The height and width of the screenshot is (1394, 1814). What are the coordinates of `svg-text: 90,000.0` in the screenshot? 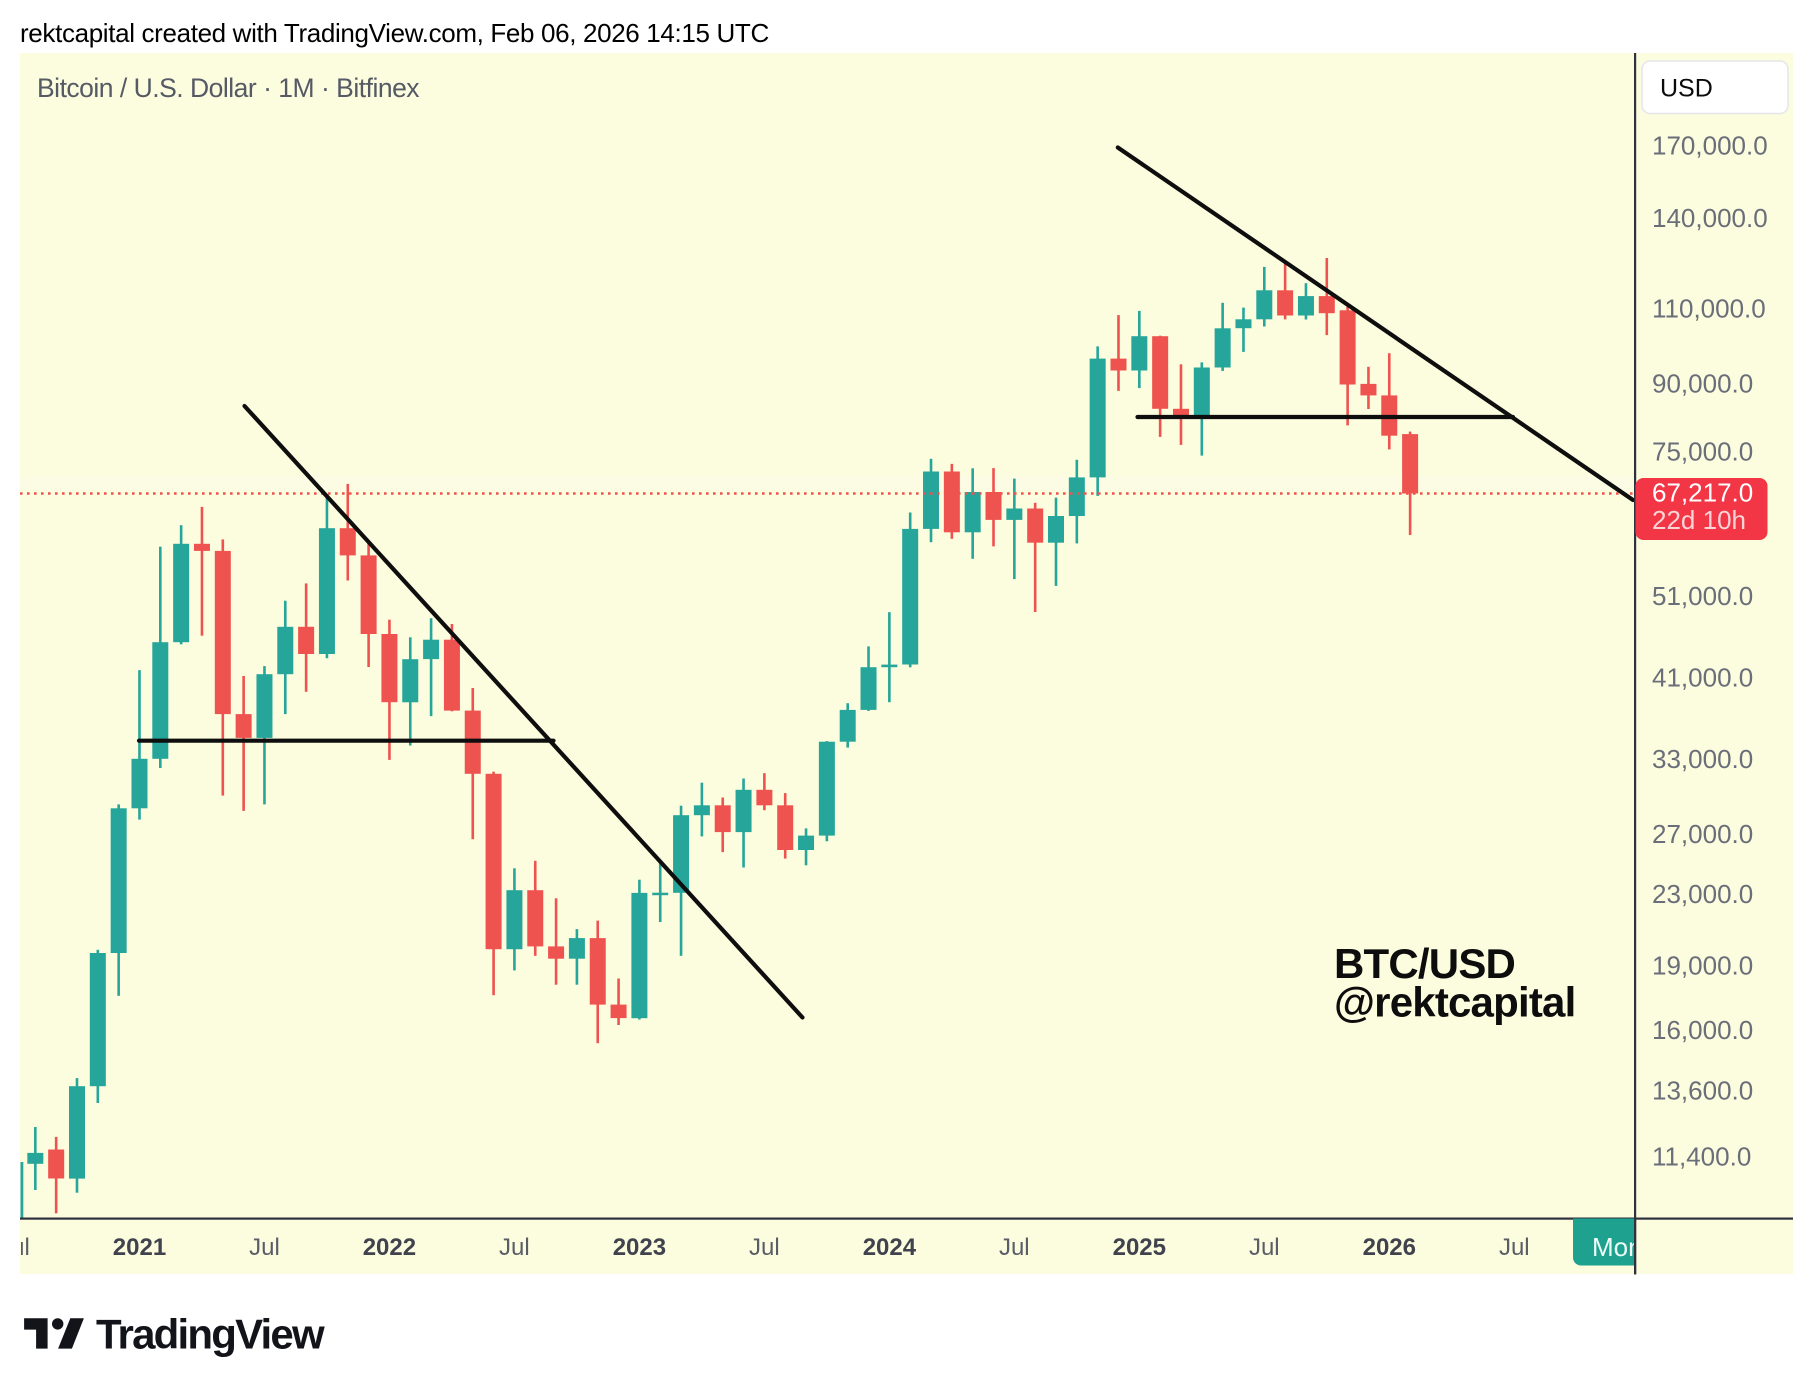 It's located at (1702, 384).